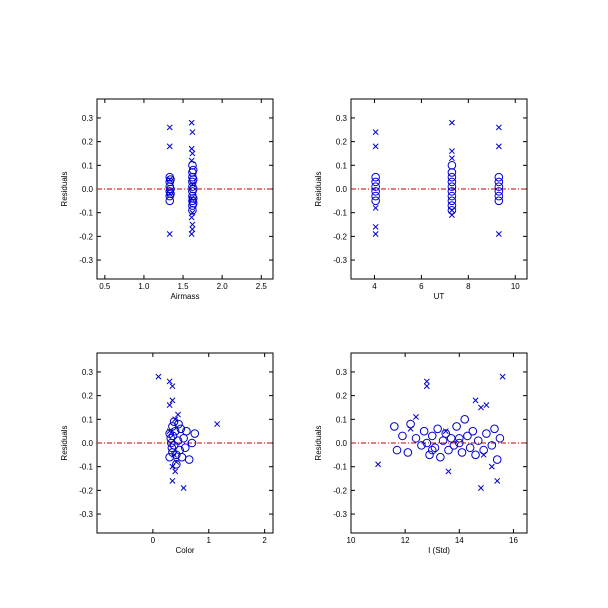  Describe the element at coordinates (185, 296) in the screenshot. I see `x-axis-label: Airmass` at that location.